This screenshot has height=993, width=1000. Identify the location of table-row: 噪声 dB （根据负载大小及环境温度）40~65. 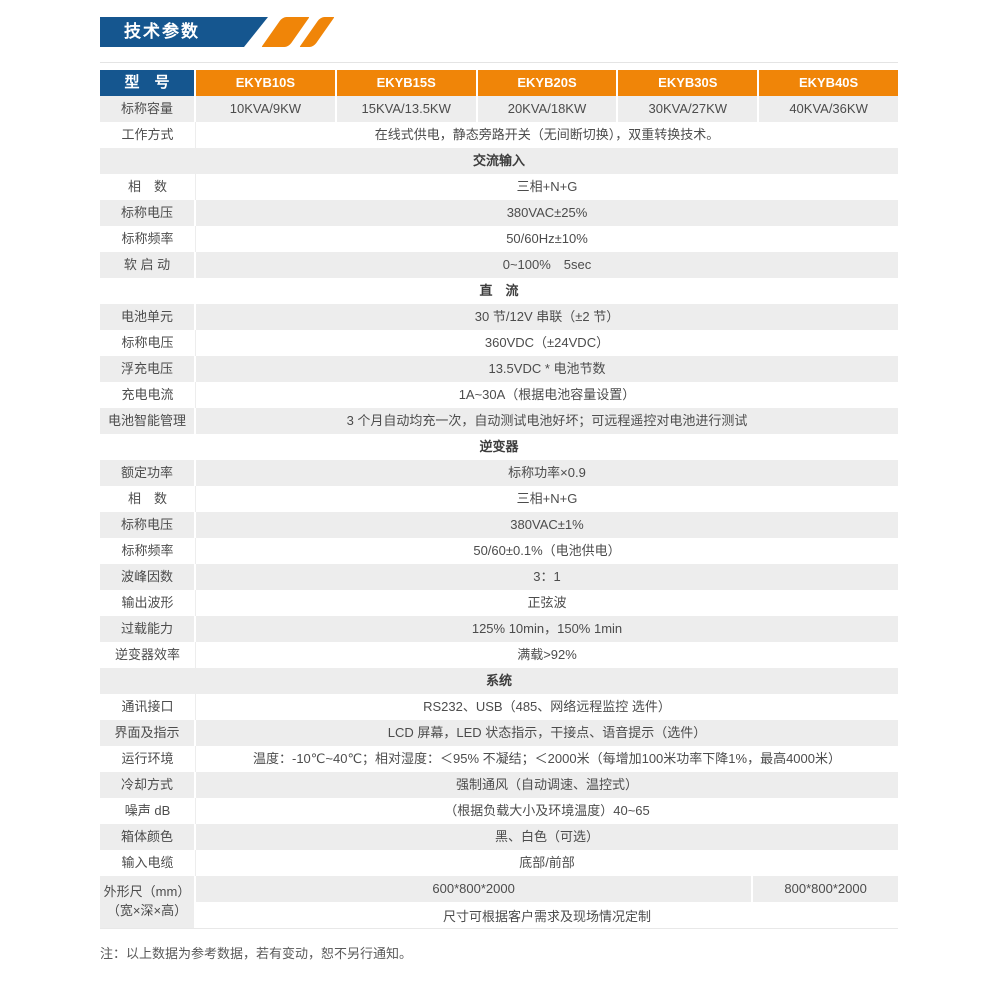
(499, 811).